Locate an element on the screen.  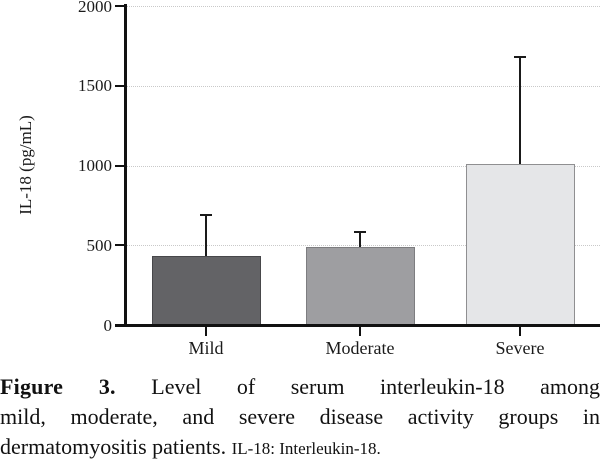
error-bar-cap-severe is located at coordinates (520, 57).